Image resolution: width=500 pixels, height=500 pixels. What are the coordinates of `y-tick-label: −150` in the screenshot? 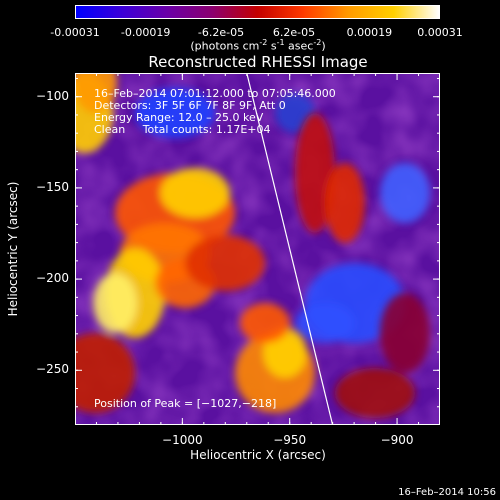 It's located at (52, 186).